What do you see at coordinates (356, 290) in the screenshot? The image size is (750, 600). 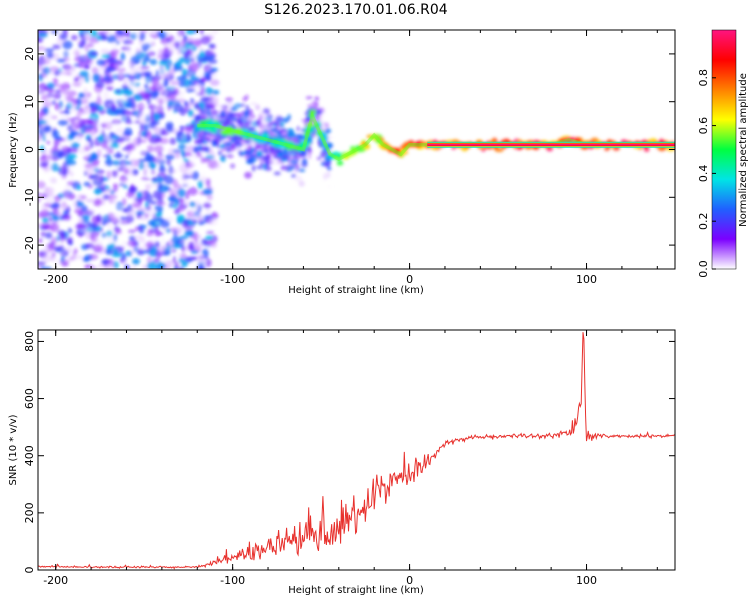 I see `spectrogram-x-label: Height of straight line (km)` at bounding box center [356, 290].